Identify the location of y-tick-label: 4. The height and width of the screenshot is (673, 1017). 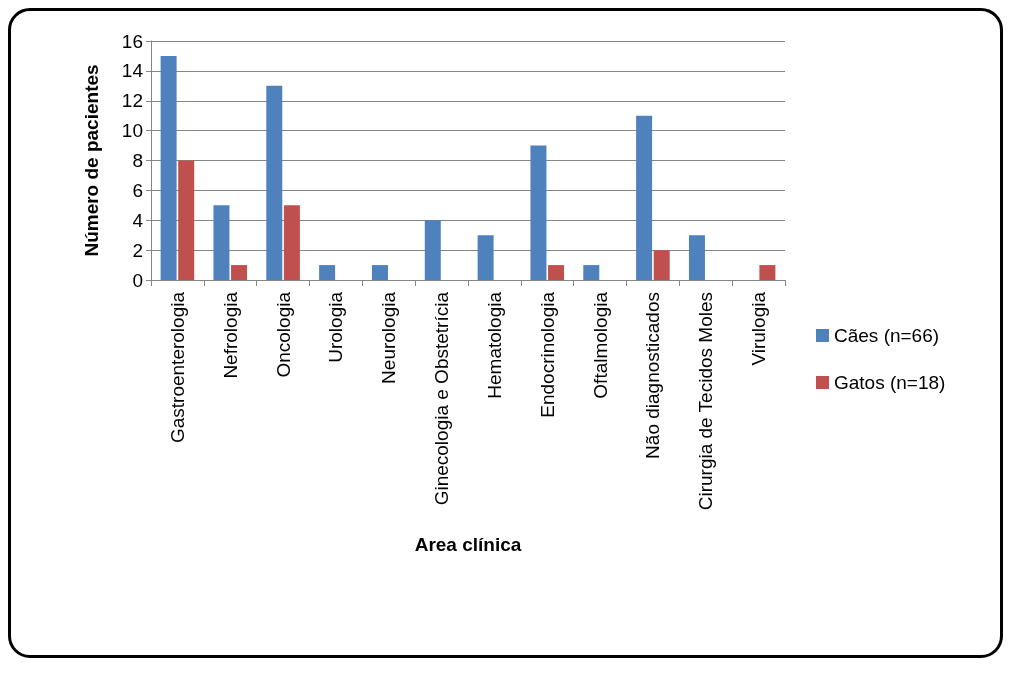
(138, 220).